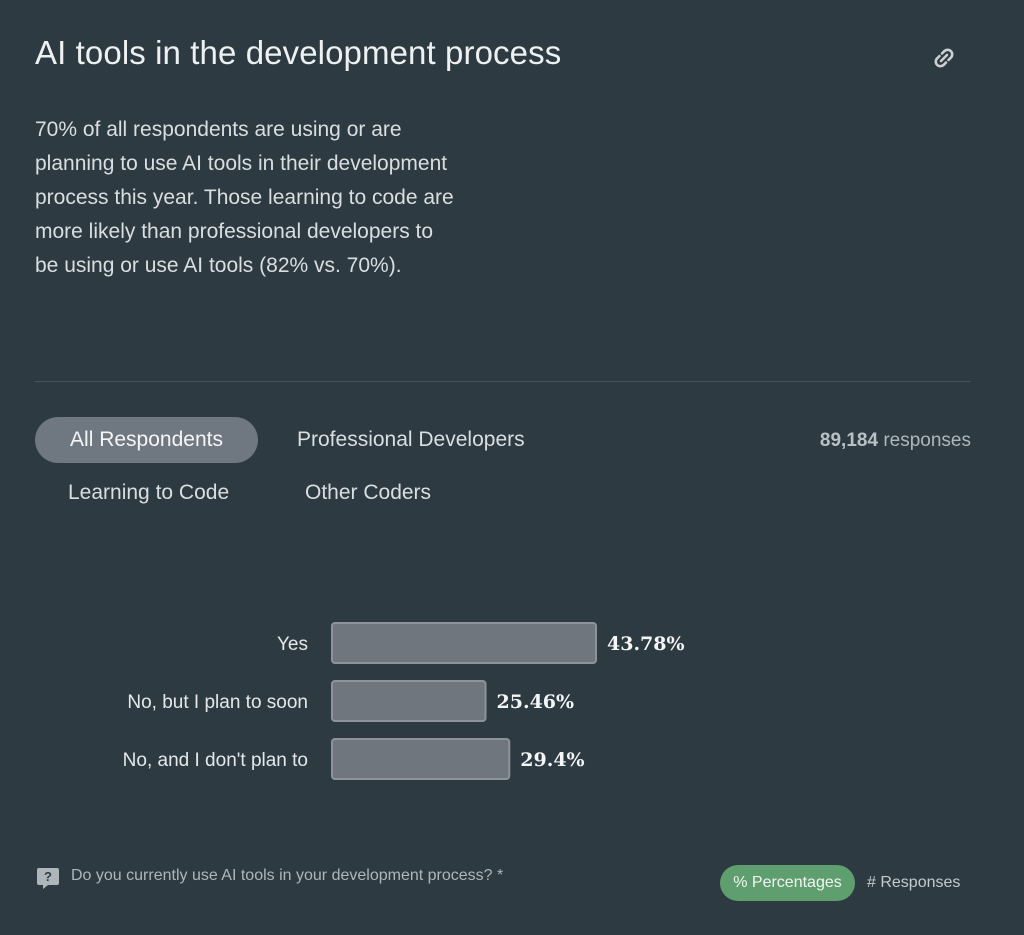 Image resolution: width=1024 pixels, height=935 pixels. What do you see at coordinates (646, 644) in the screenshot?
I see `bar-value-label: 43.78%` at bounding box center [646, 644].